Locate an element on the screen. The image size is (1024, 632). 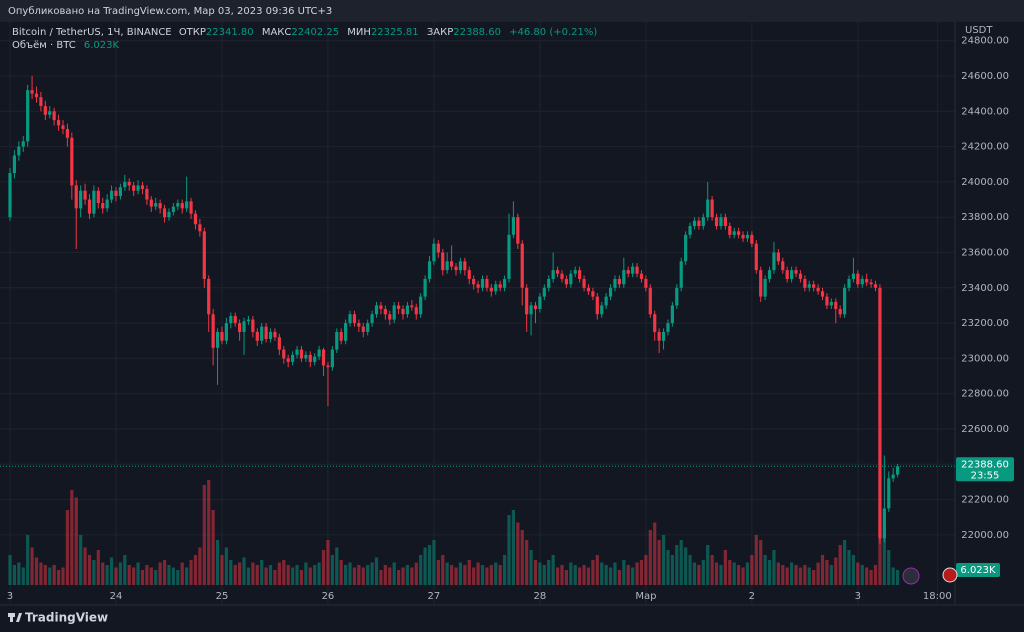
x-tick-label: 2 is located at coordinates (752, 596).